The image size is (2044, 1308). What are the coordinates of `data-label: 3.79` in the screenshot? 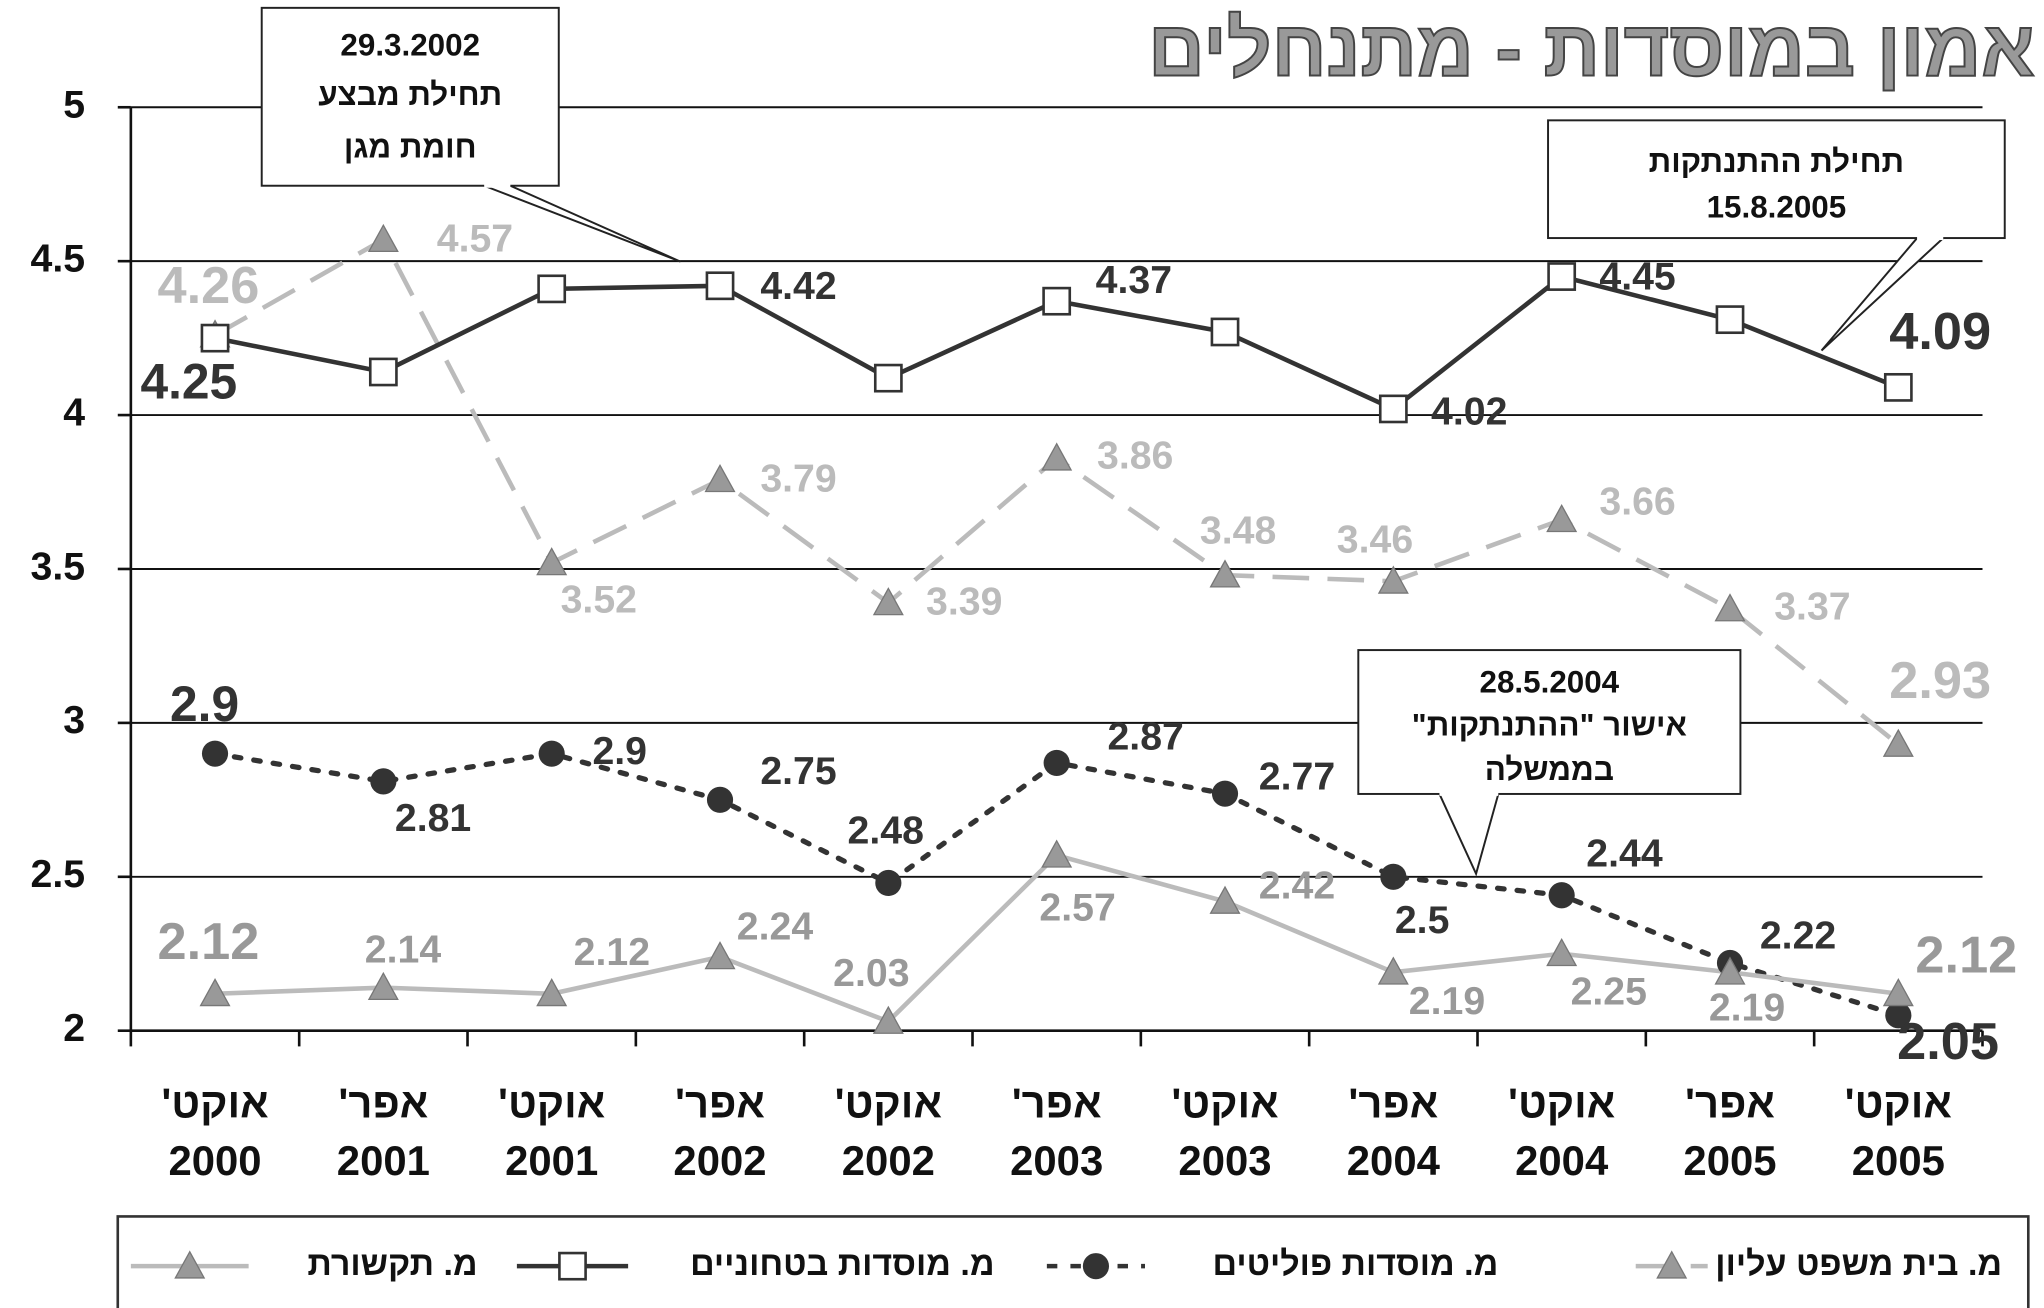 It's located at (798, 478).